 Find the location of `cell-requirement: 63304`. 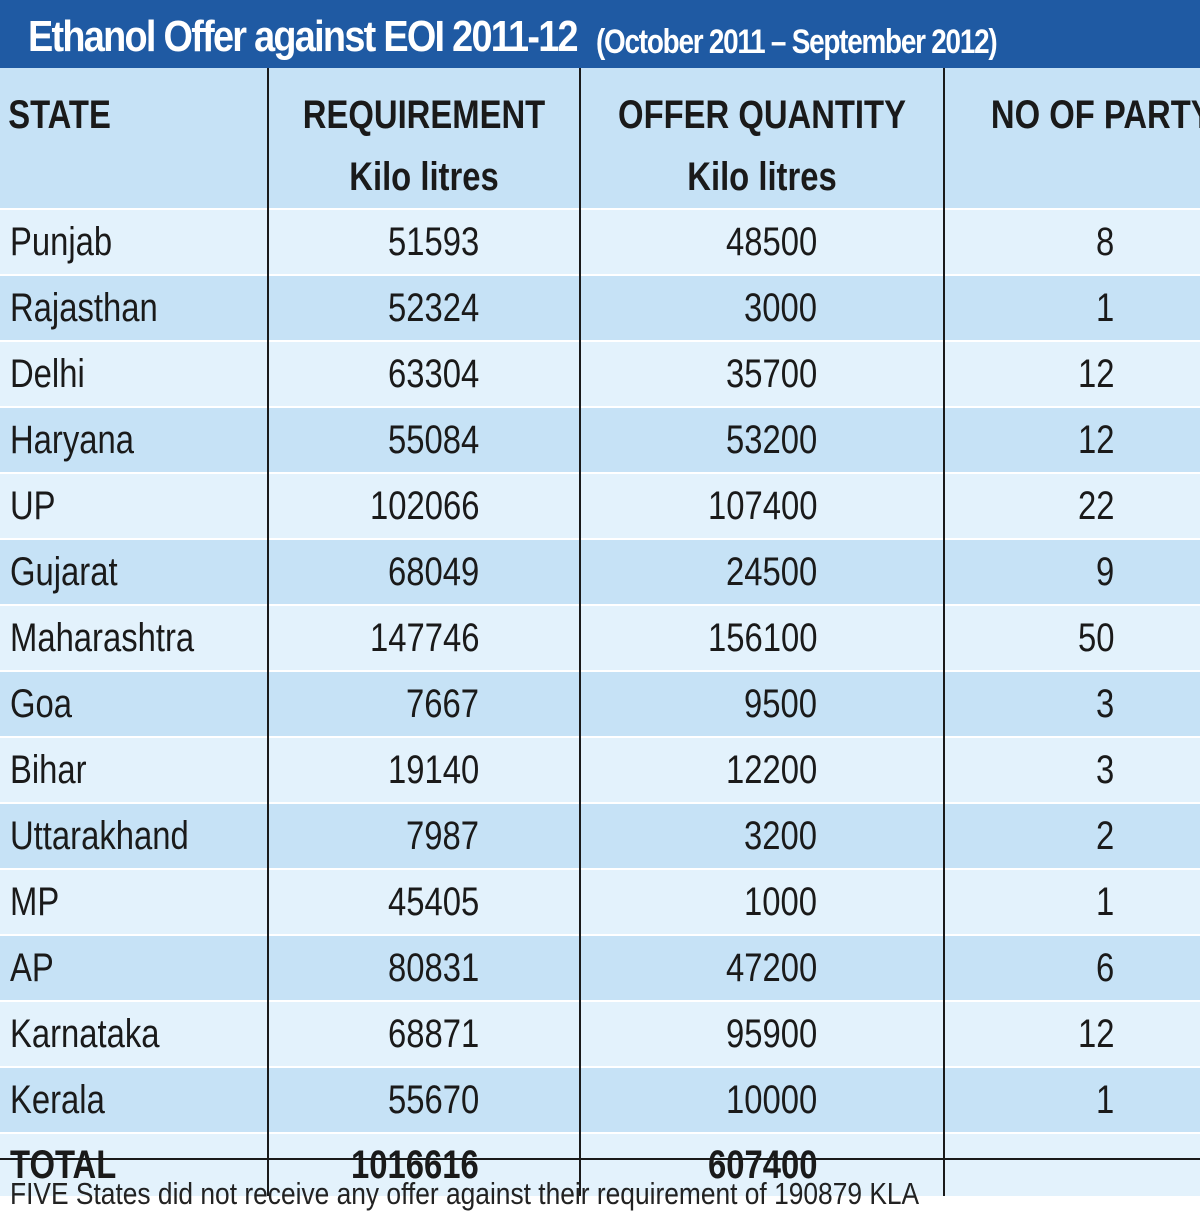

cell-requirement: 63304 is located at coordinates (424, 373).